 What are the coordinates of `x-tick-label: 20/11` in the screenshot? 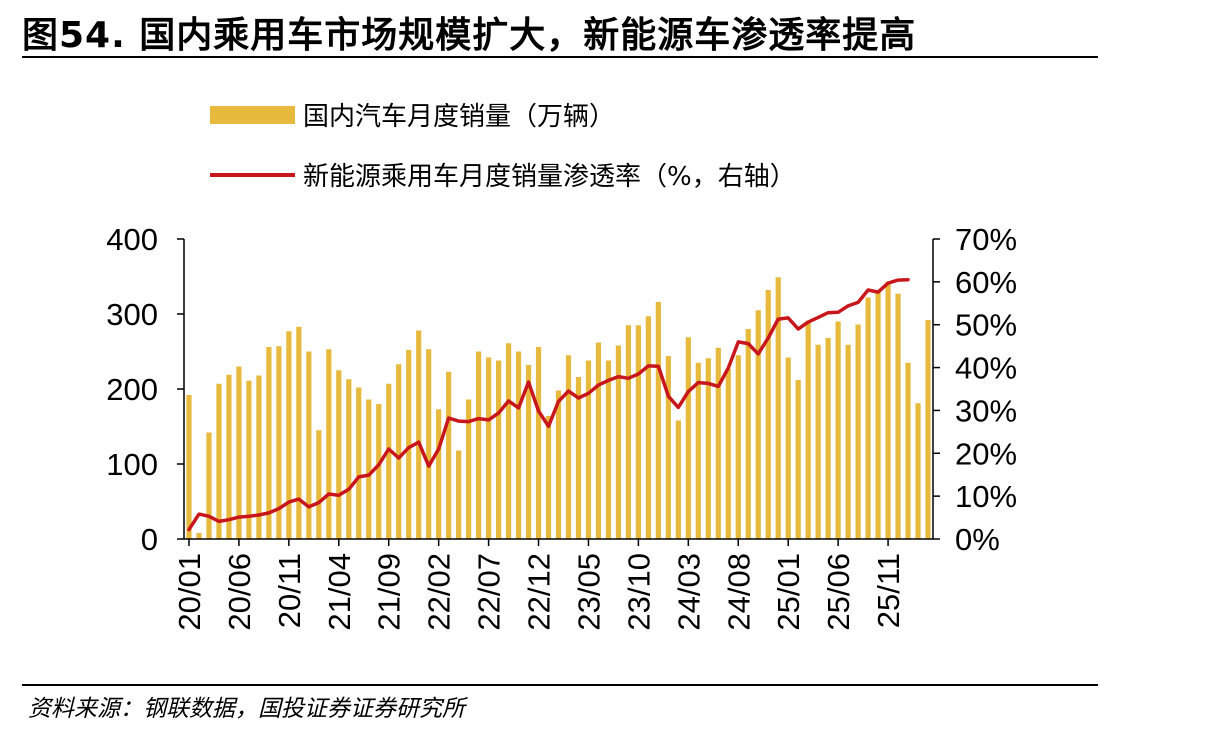 It's located at (289, 590).